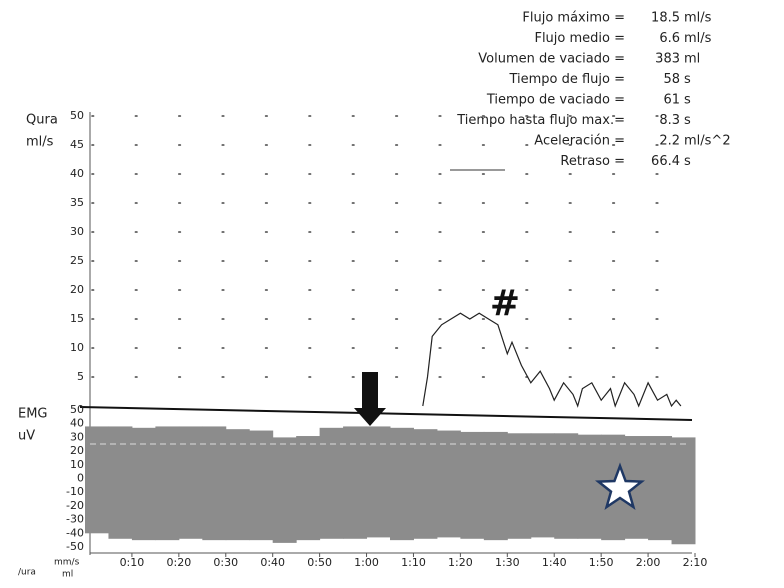 Image resolution: width=784 pixels, height=588 pixels. Describe the element at coordinates (669, 38) in the screenshot. I see `result-value: 6.6` at that location.